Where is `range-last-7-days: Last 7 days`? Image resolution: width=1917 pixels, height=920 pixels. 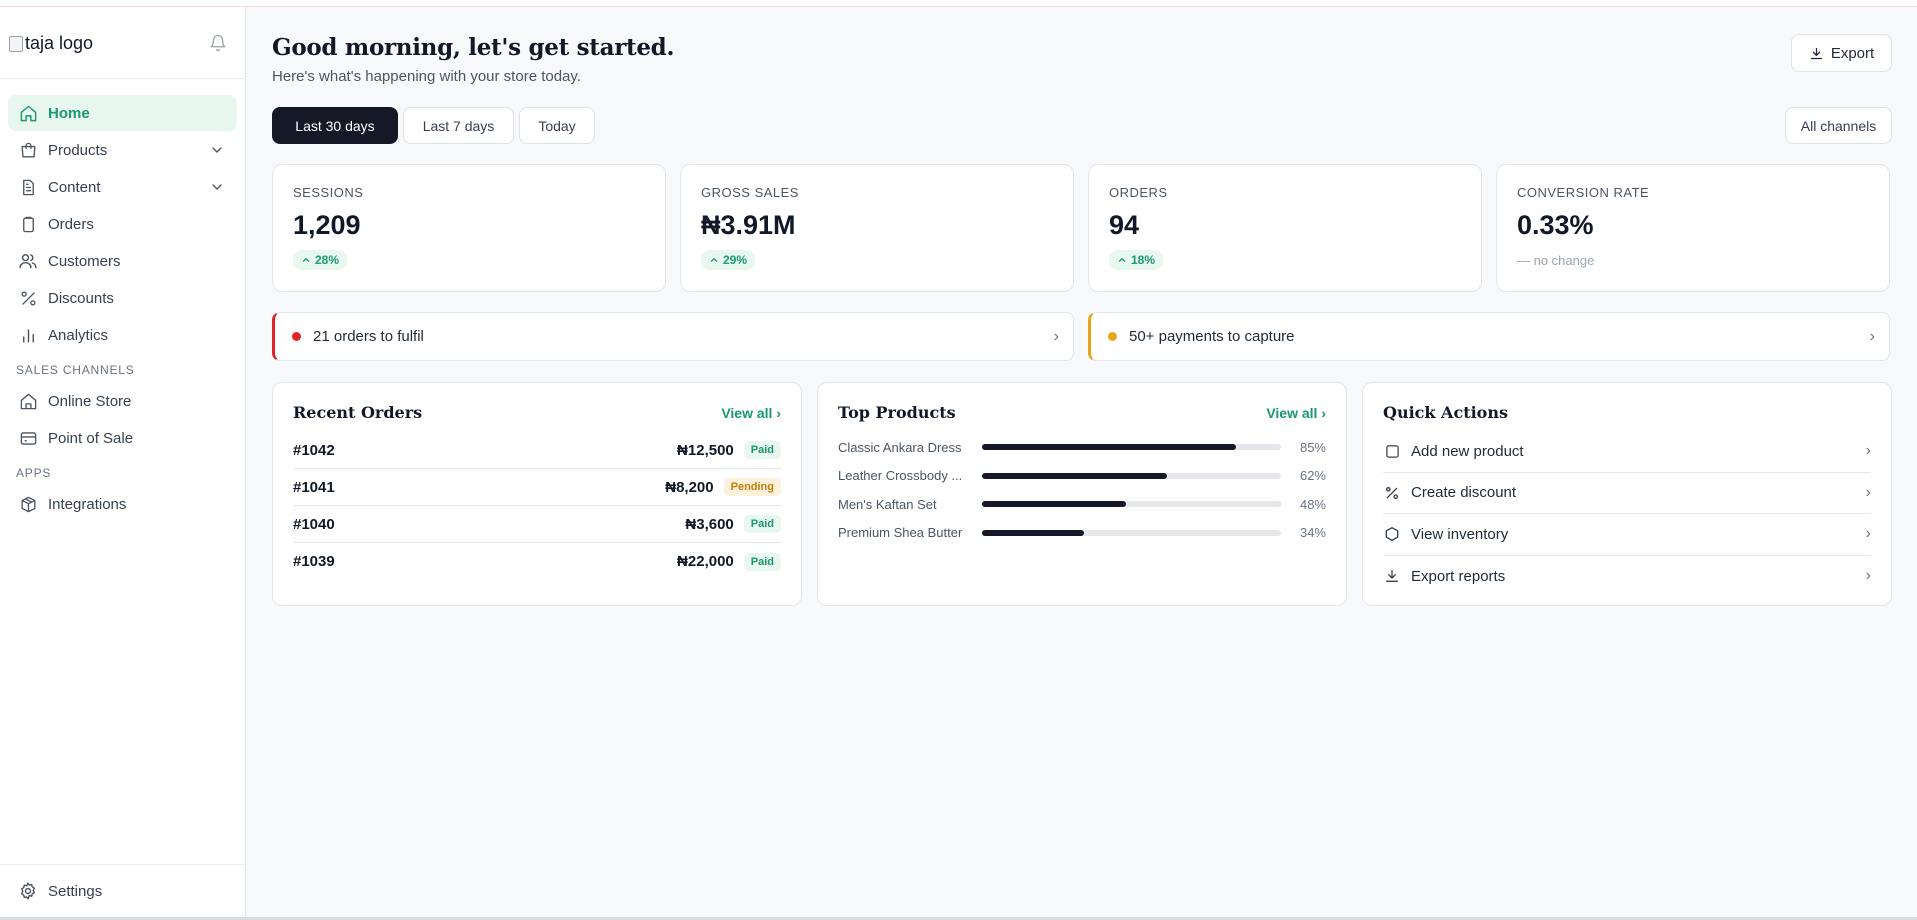
range-last-7-days: Last 7 days is located at coordinates (458, 125).